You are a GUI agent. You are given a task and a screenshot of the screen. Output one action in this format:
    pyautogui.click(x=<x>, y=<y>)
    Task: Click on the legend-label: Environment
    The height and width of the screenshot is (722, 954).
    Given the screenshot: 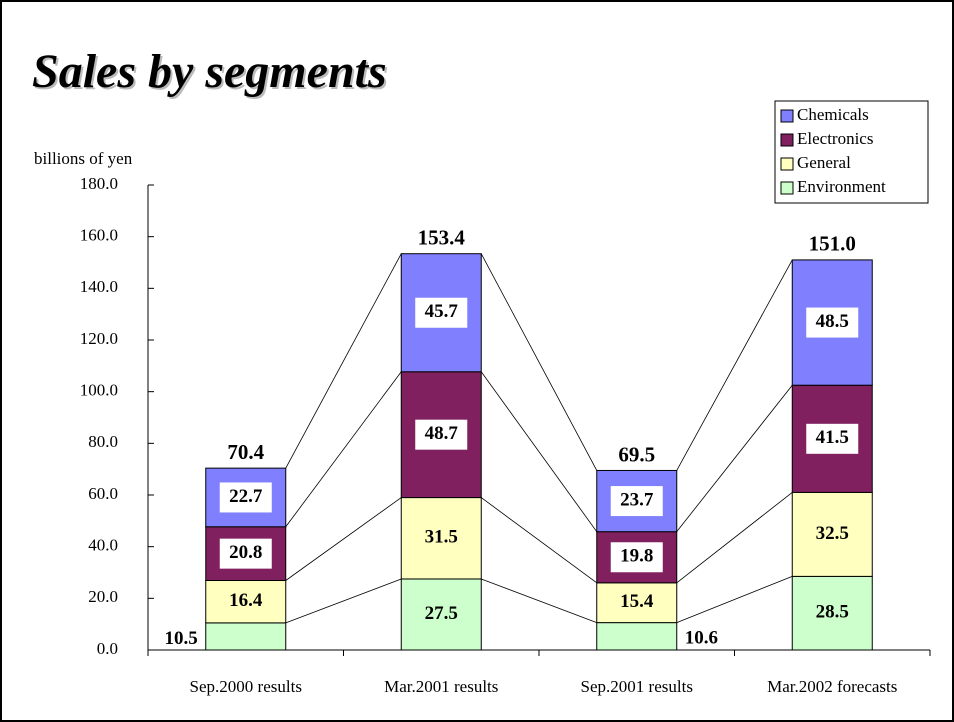 What is the action you would take?
    pyautogui.click(x=841, y=186)
    